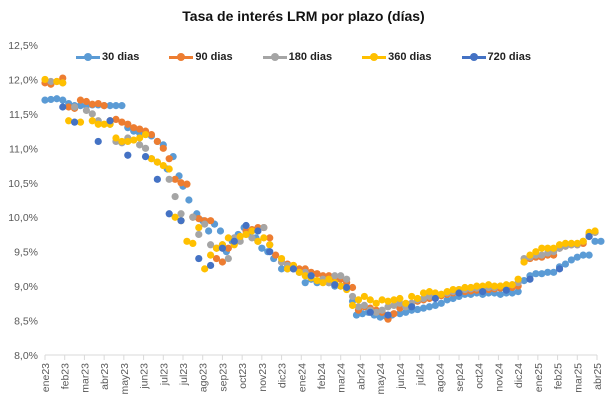 The width and height of the screenshot is (607, 400). Describe the element at coordinates (23, 46) in the screenshot. I see `y-tick-label: 12,5%` at that location.